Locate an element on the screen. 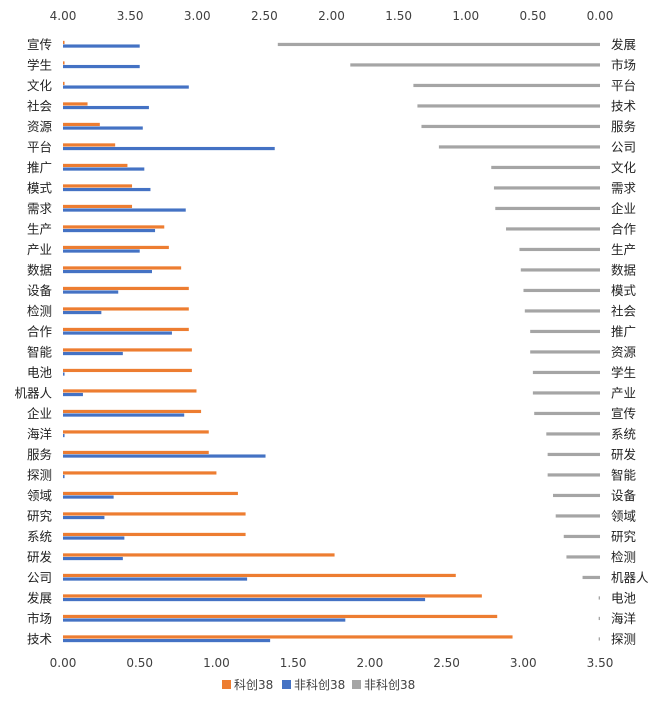 The height and width of the screenshot is (710, 663). left-category-label: 企业 is located at coordinates (39, 413).